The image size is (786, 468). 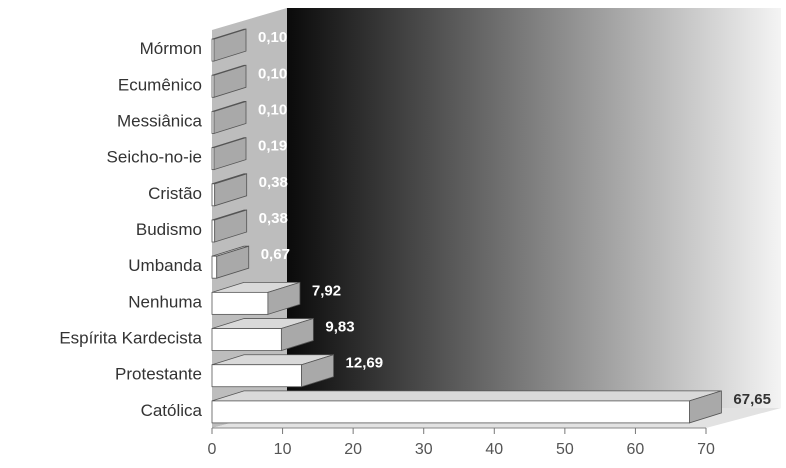 I want to click on value-label: 9,83, so click(x=339, y=327).